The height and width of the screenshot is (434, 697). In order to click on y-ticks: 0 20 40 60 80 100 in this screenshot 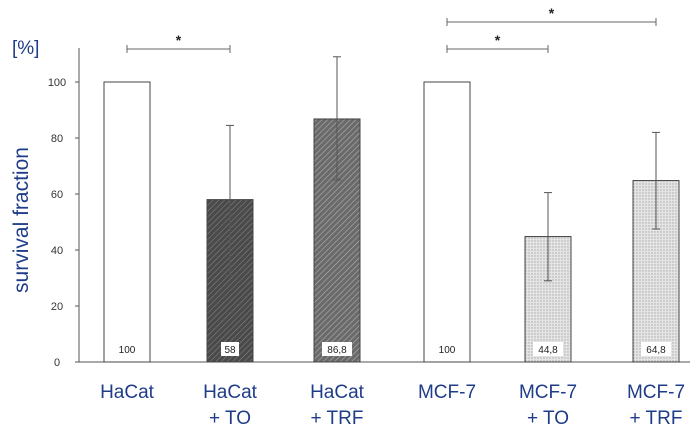, I will do `click(63, 223)`.